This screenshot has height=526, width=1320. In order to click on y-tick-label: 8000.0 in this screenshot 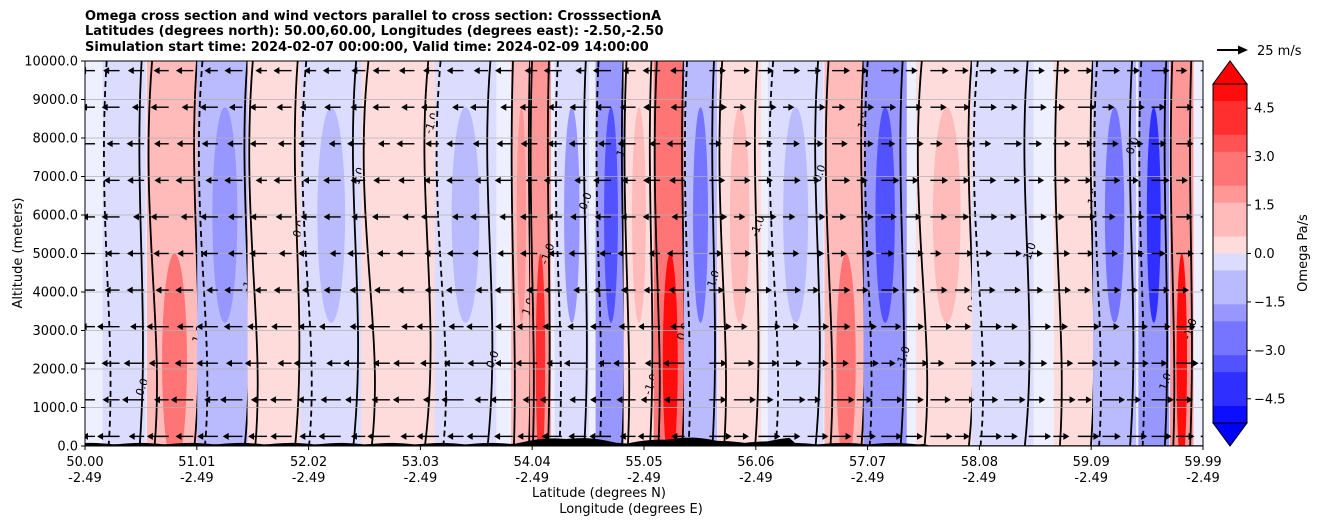, I will do `click(56, 139)`.